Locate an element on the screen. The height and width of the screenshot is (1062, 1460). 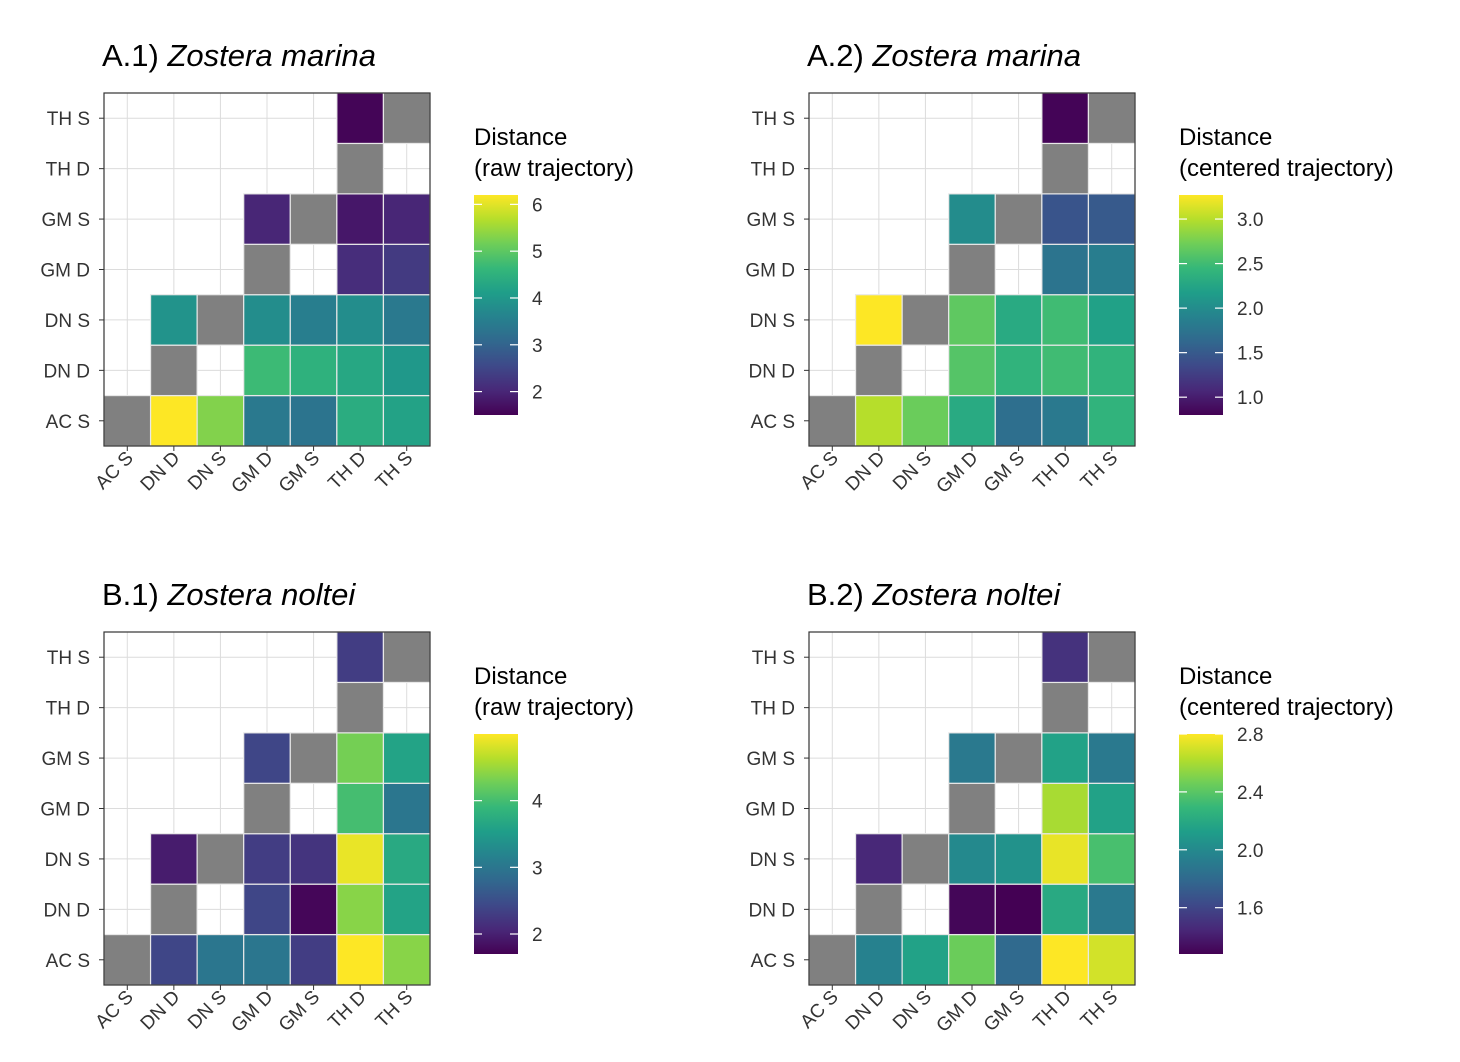
heatmap-cell-thd-gmd is located at coordinates (1065, 269).